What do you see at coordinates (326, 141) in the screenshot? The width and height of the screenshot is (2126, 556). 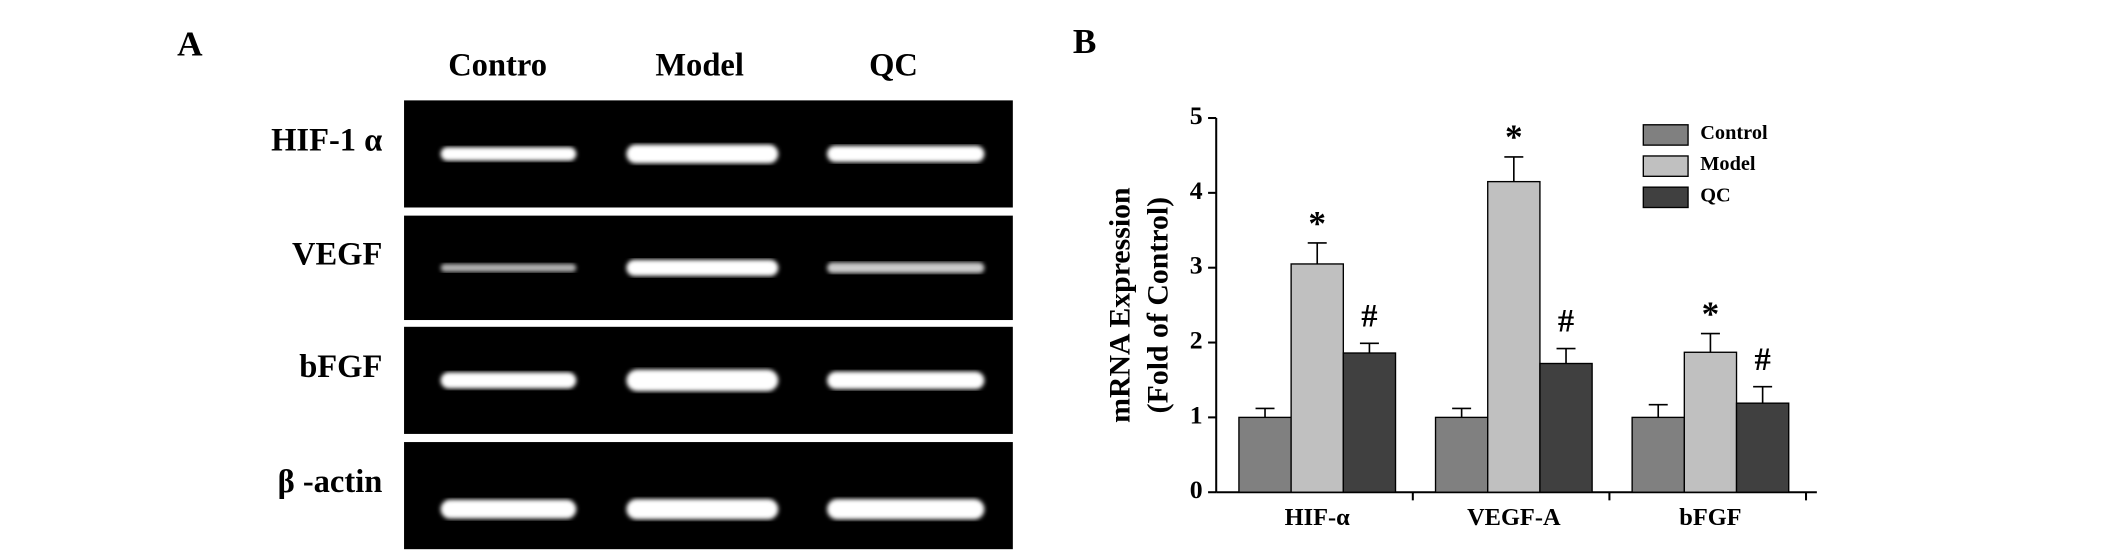 I see `row-label: HIF-1 α` at bounding box center [326, 141].